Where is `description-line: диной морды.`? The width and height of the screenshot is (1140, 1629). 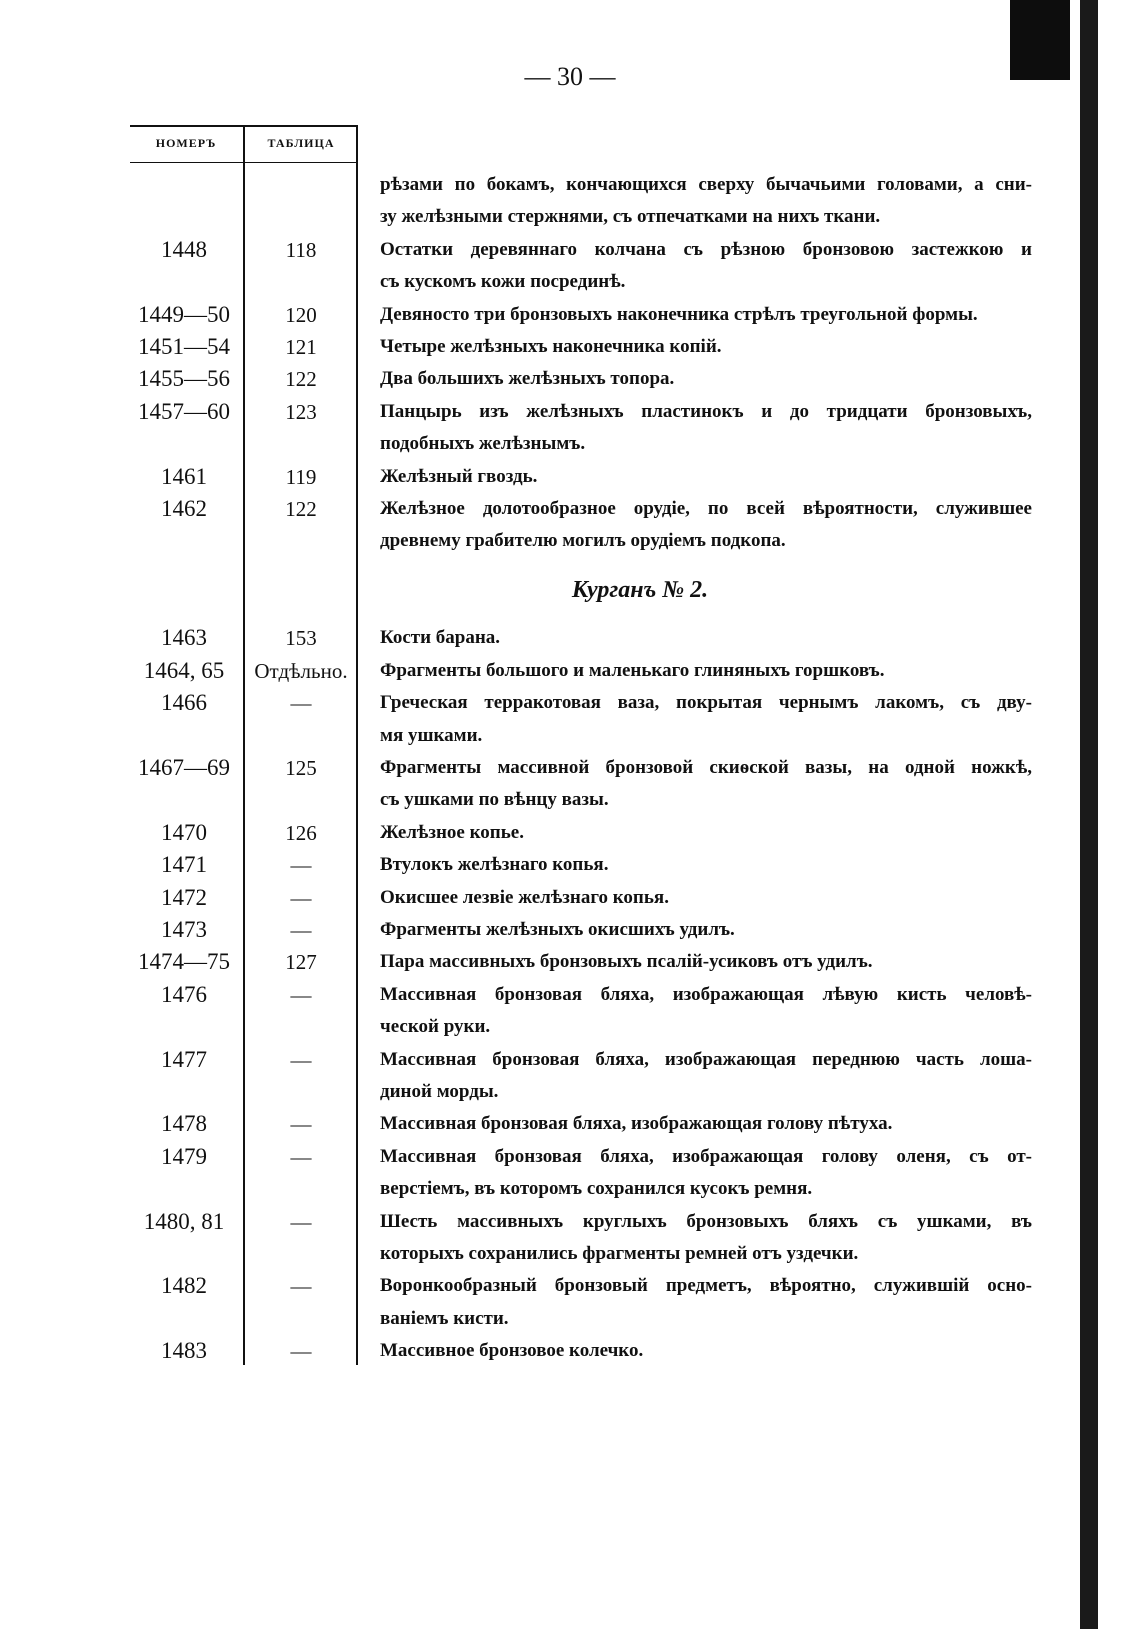
description-line: диной морды. is located at coordinates (439, 1091).